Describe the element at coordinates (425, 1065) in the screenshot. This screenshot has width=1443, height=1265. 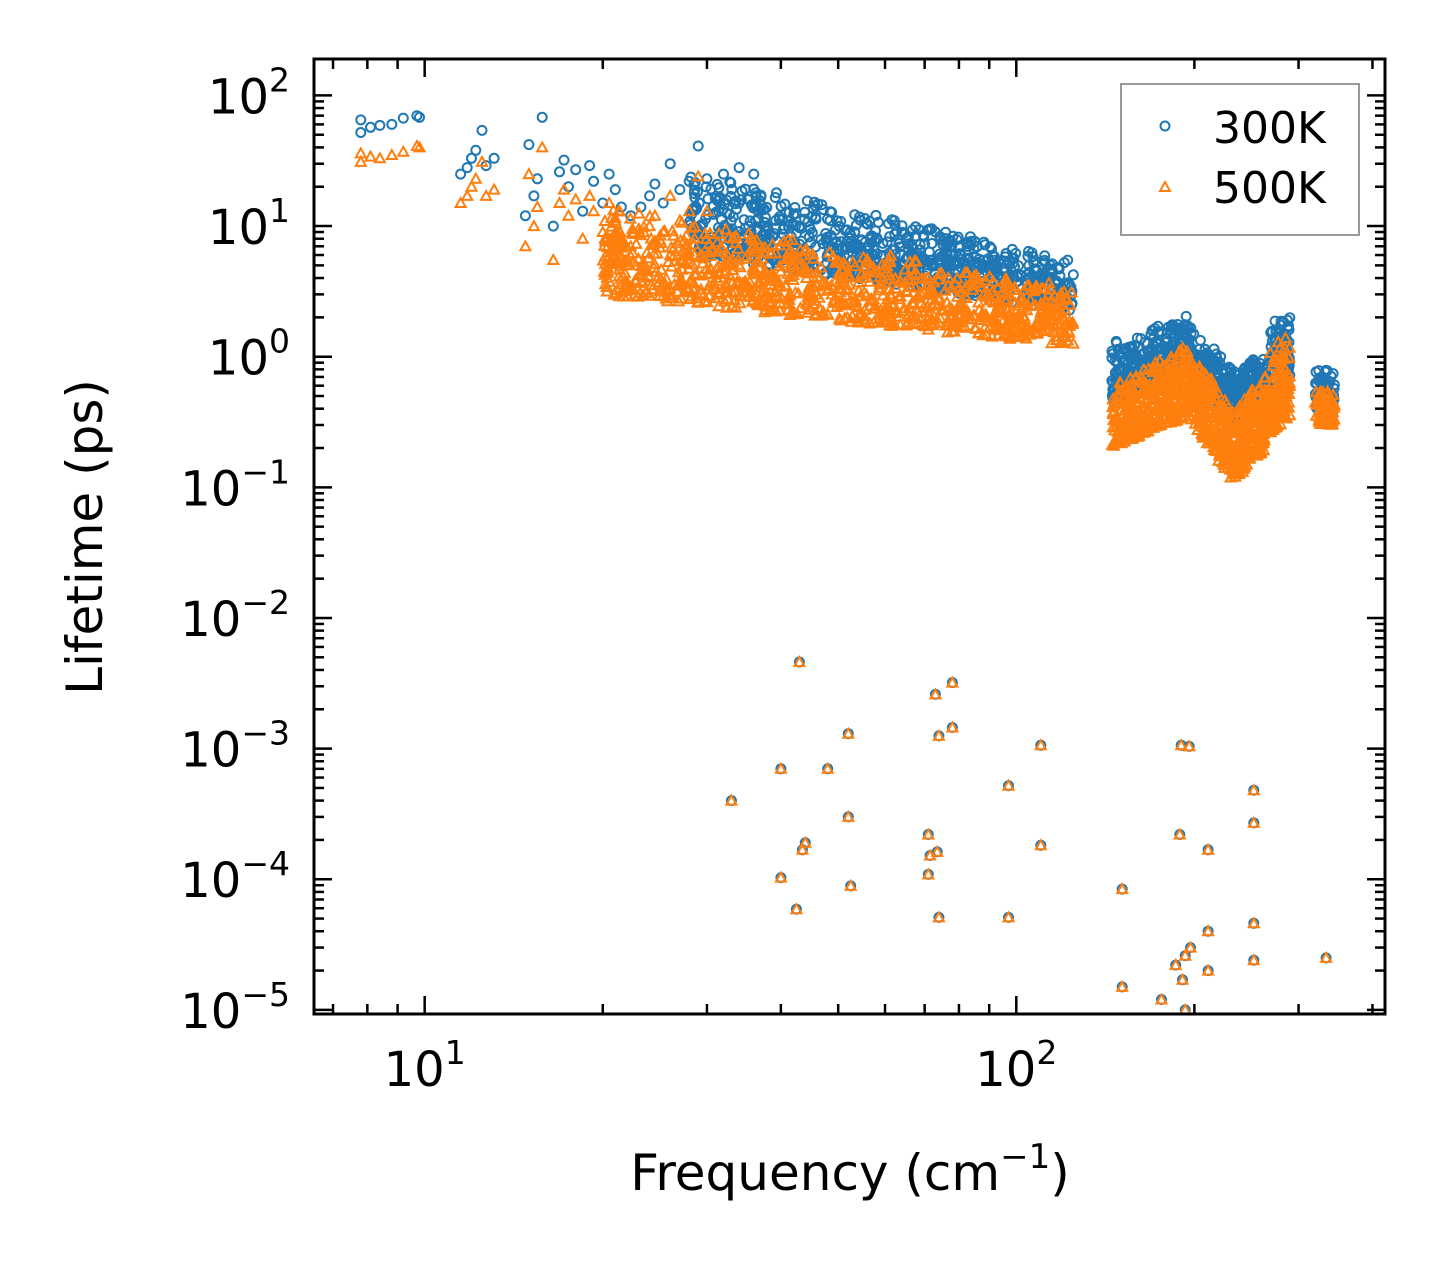
I see `x-tick-label: 101` at that location.